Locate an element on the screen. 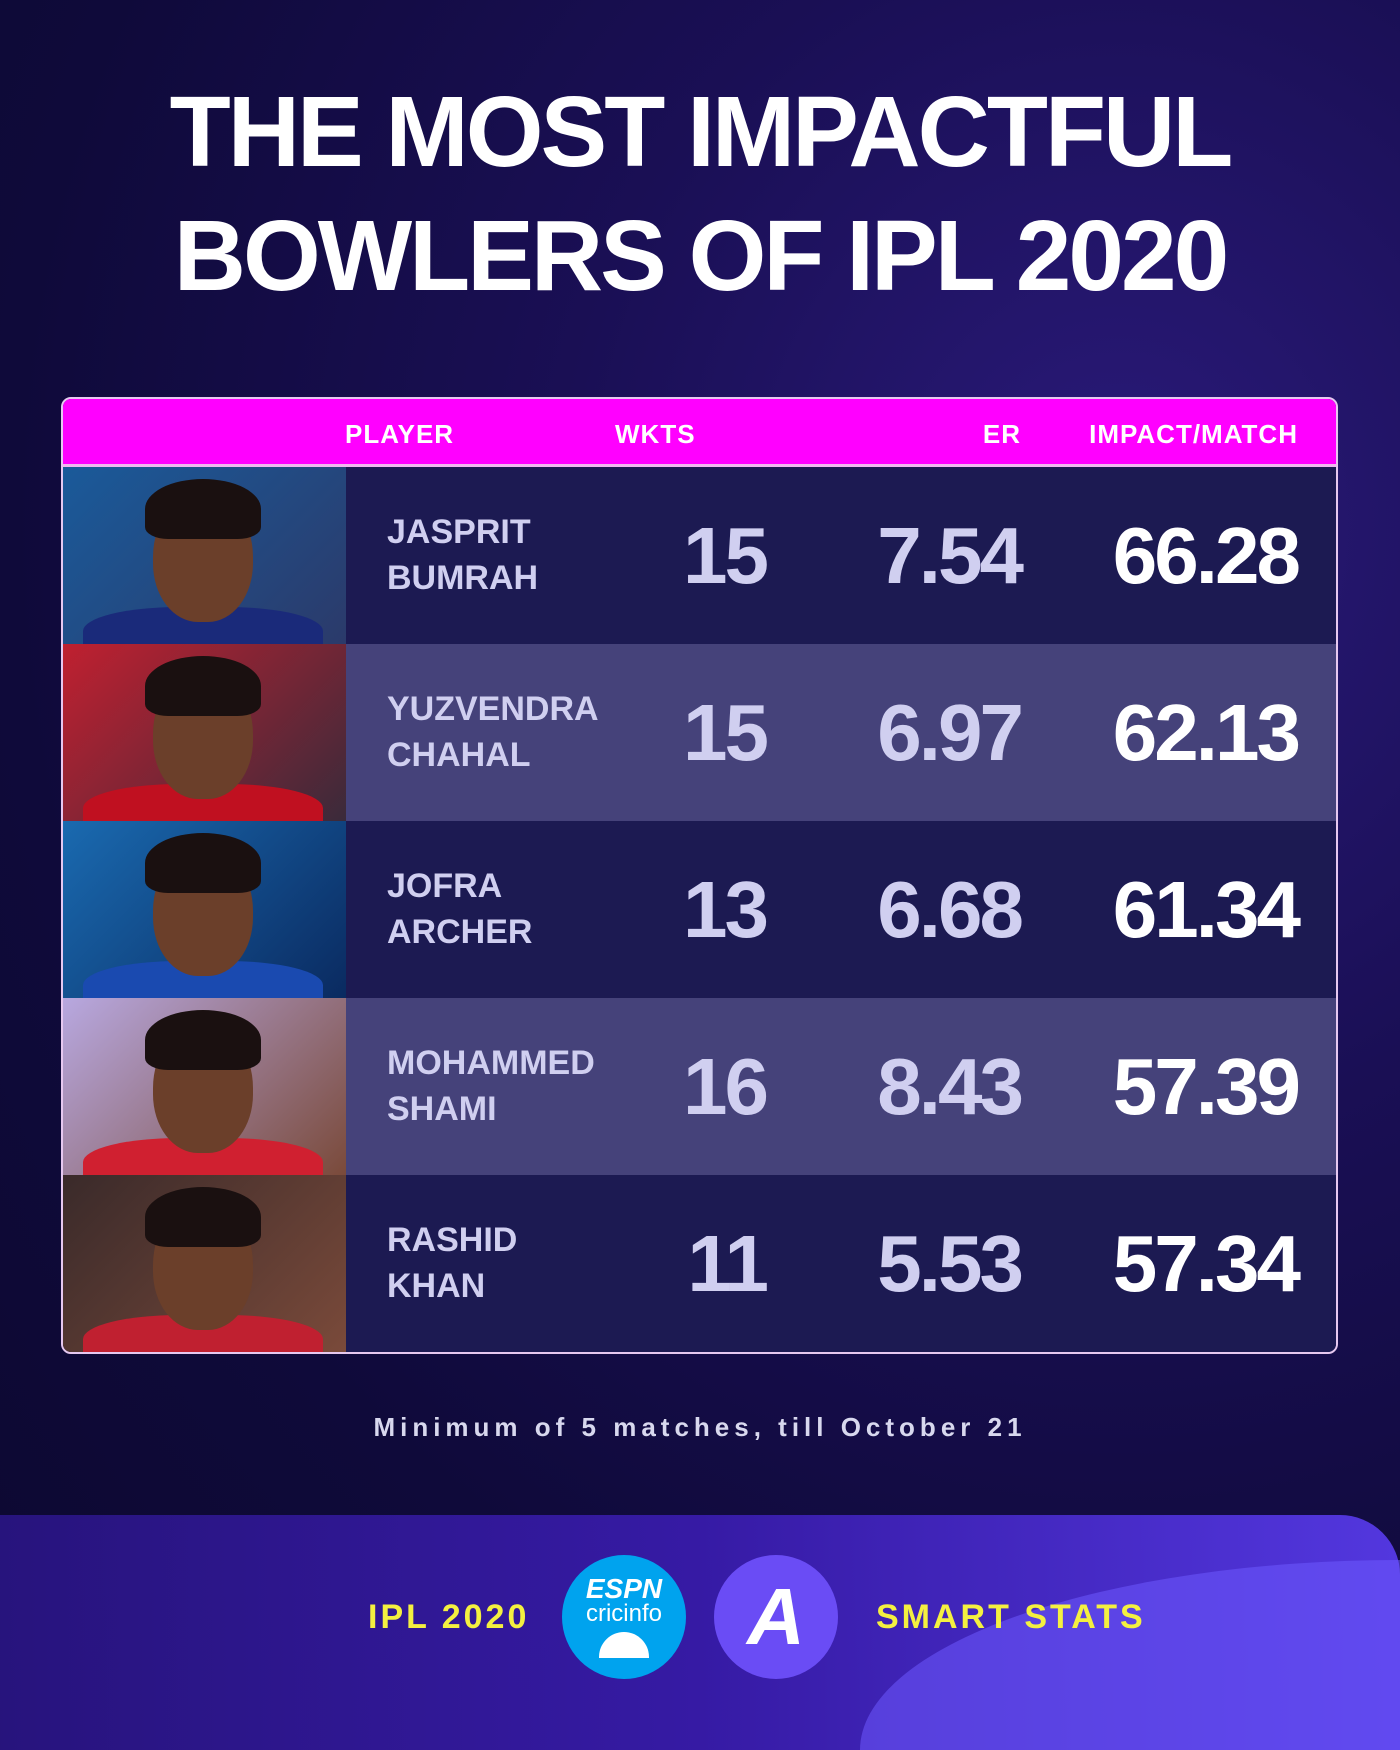 This screenshot has width=1400, height=1750. table-row: RASHID KHAN 11 5.53 57.34 is located at coordinates (699, 1263).